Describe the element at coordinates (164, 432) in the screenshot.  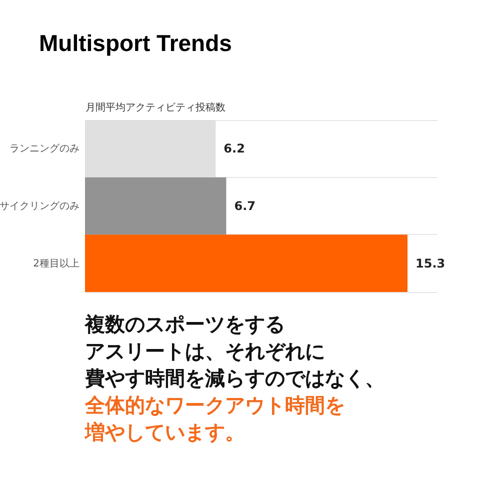
I see `text: 増やしています。` at that location.